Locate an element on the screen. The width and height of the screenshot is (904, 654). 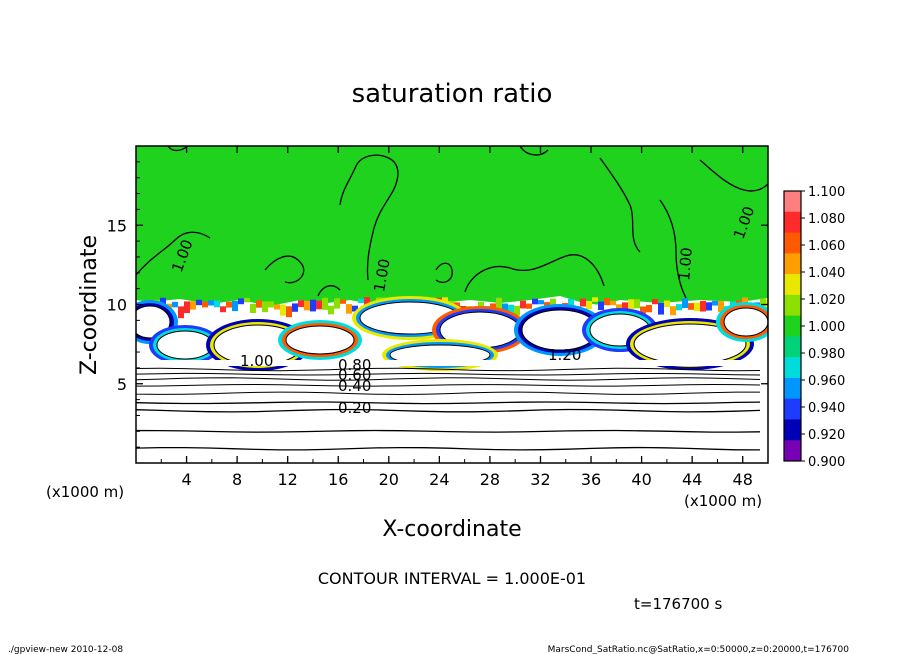
colorbar-label: 0.900 is located at coordinates (826, 462).